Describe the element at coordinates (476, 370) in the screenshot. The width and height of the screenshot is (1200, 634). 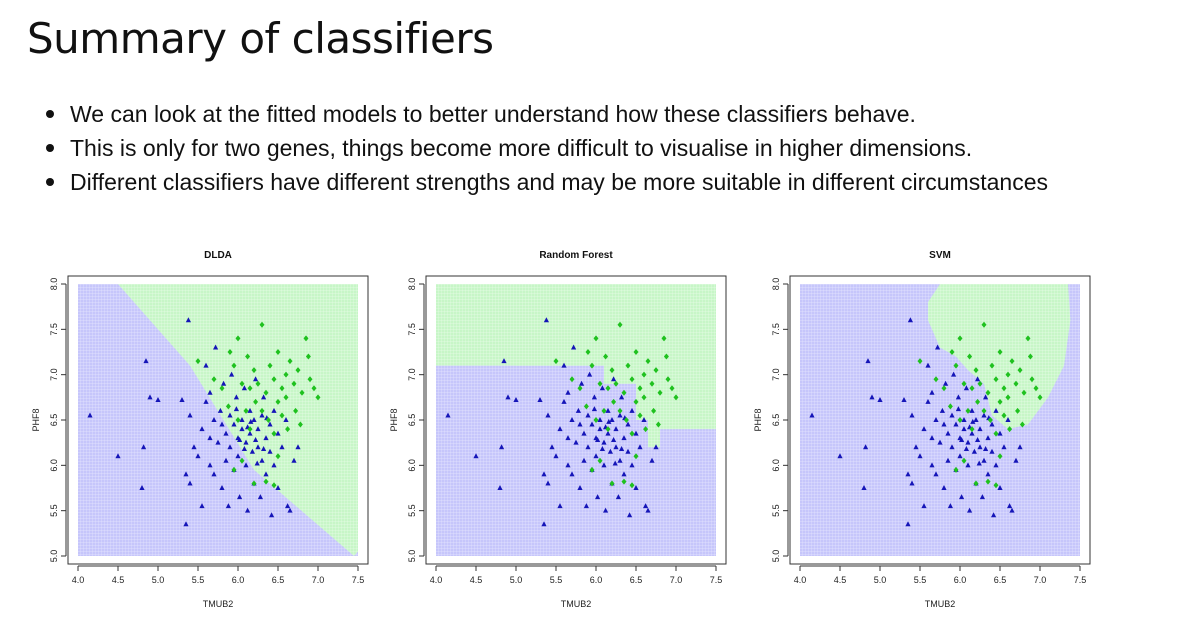
I see `region-blue` at that location.